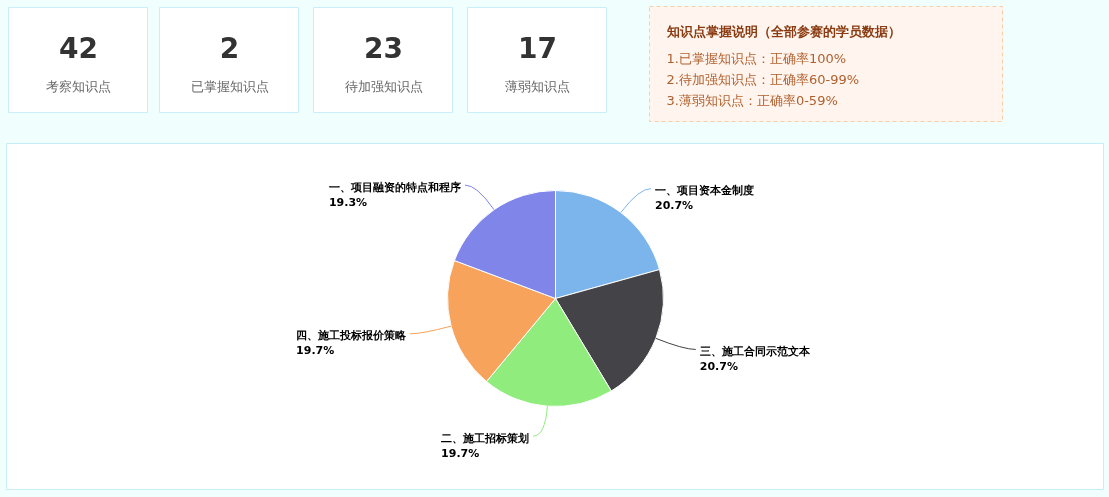 The height and width of the screenshot is (497, 1109). What do you see at coordinates (352, 336) in the screenshot?
I see `slice-label: 四、施工投标报价策略` at bounding box center [352, 336].